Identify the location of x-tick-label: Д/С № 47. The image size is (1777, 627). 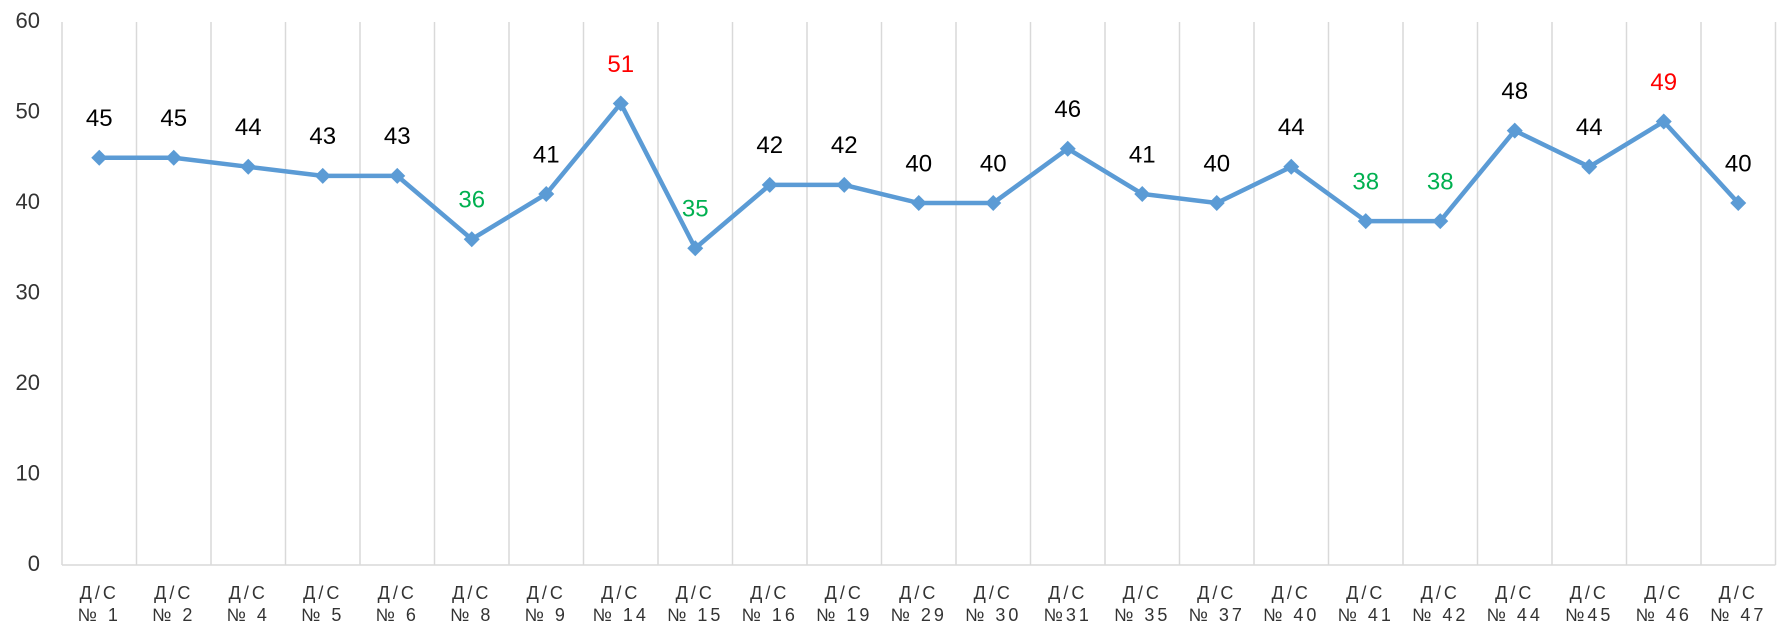
(1738, 604).